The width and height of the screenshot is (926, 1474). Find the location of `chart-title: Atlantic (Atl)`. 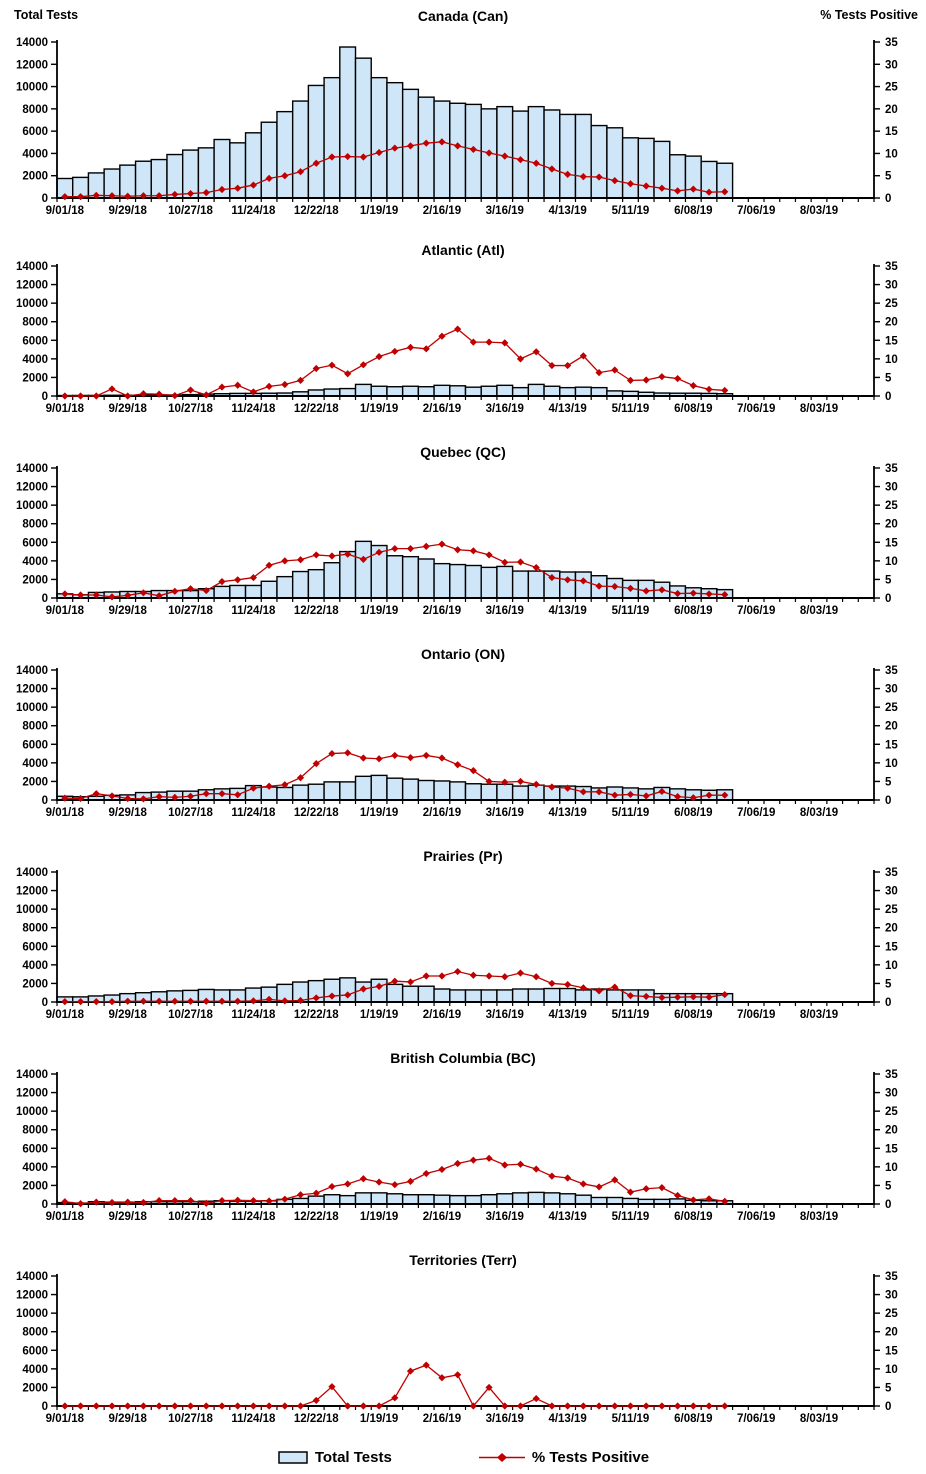

chart-title: Atlantic (Atl) is located at coordinates (463, 250).